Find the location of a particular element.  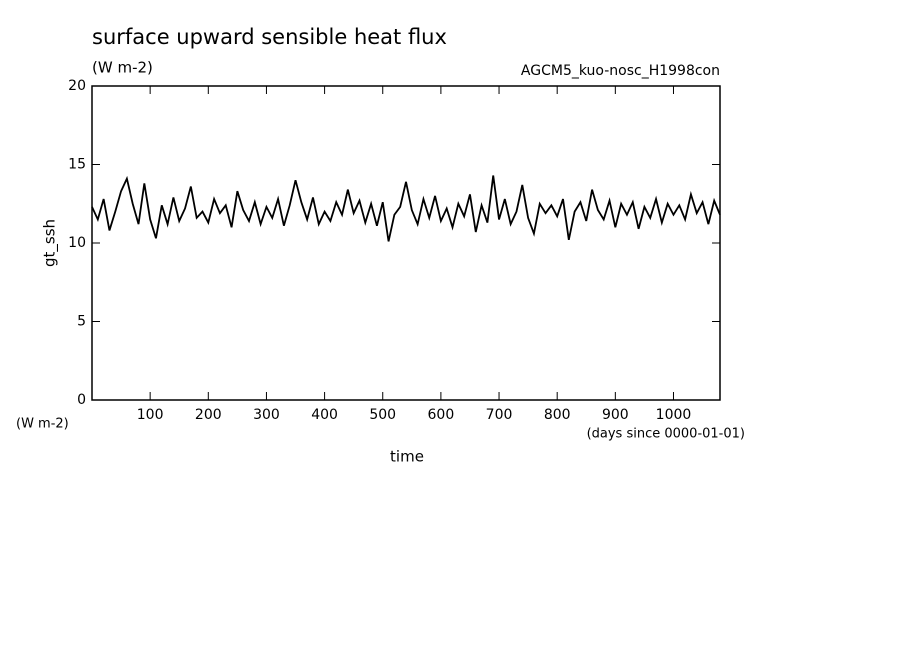

x-tick-label: 200 is located at coordinates (208, 415).